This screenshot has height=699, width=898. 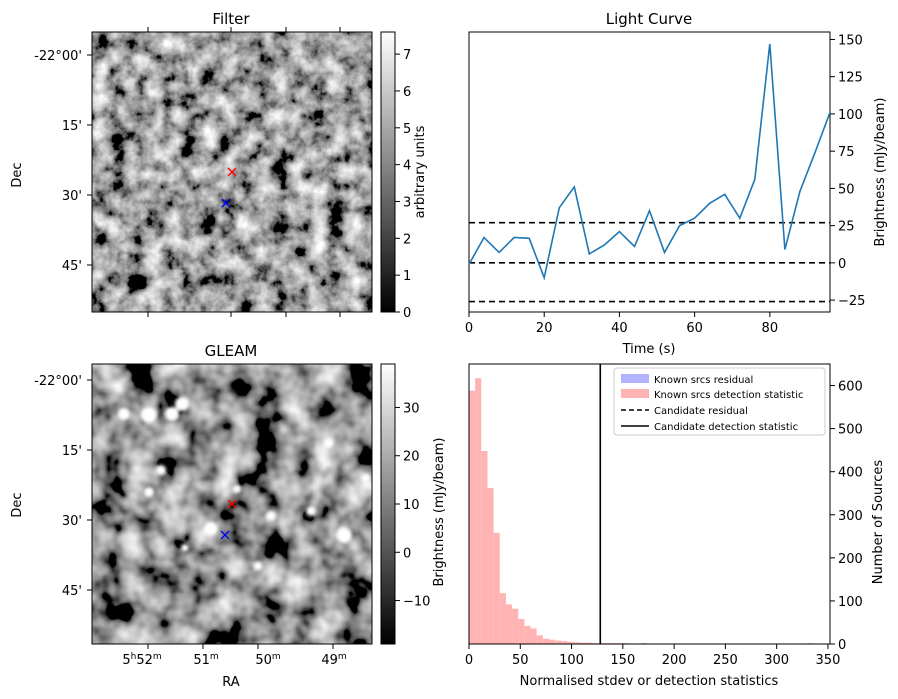 What do you see at coordinates (232, 504) in the screenshot?
I see `gleam-marker-candidate` at bounding box center [232, 504].